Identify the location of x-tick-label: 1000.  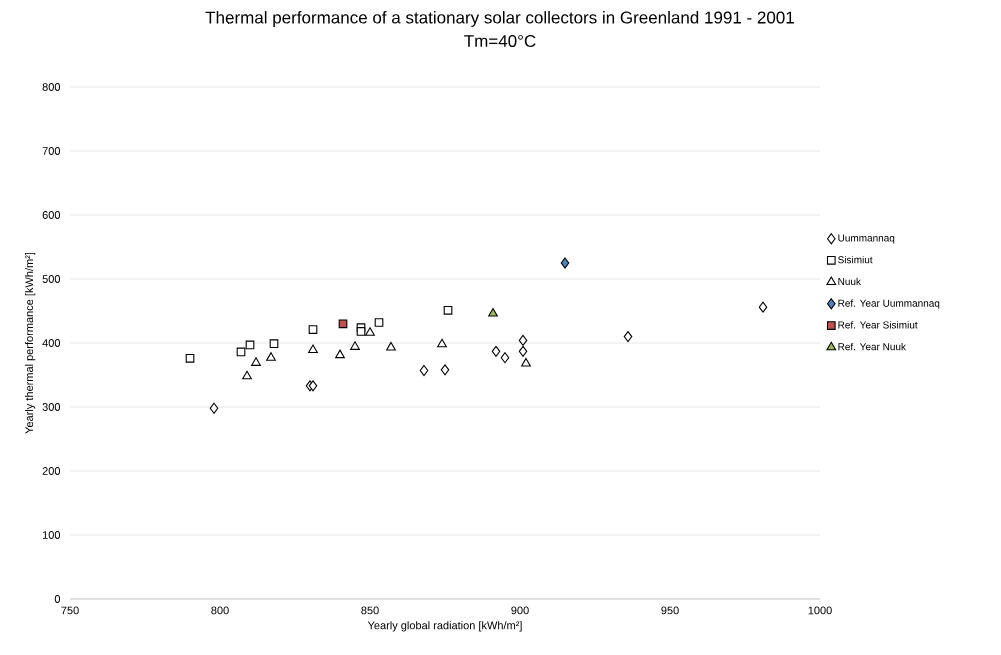
(820, 610).